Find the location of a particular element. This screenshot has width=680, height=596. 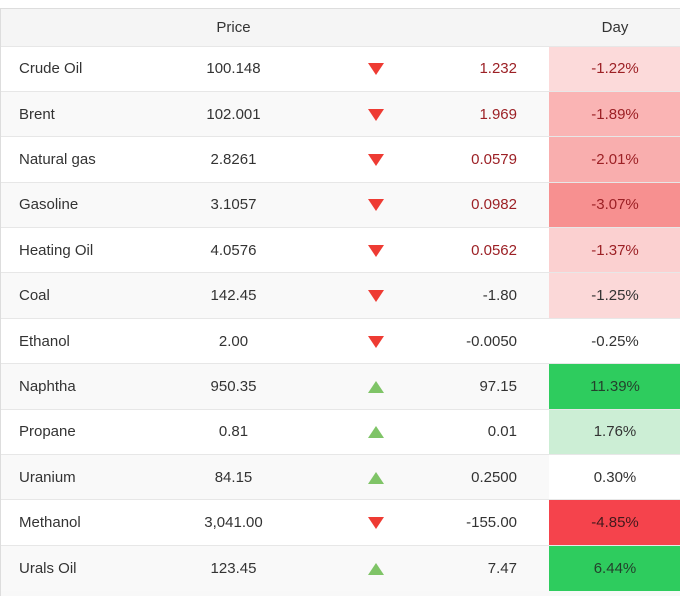

commodity-day-percent: 6.44% is located at coordinates (614, 568).